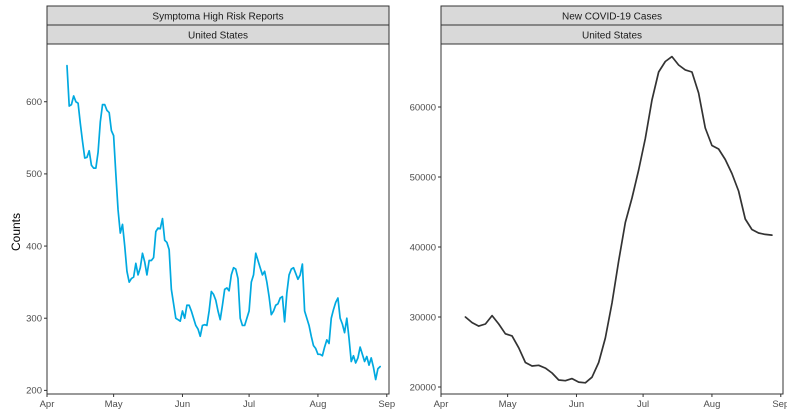 This screenshot has height=412, width=787. What do you see at coordinates (217, 17) in the screenshot?
I see `facet-strip-title-left-text: Symptoma High Risk Reports` at bounding box center [217, 17].